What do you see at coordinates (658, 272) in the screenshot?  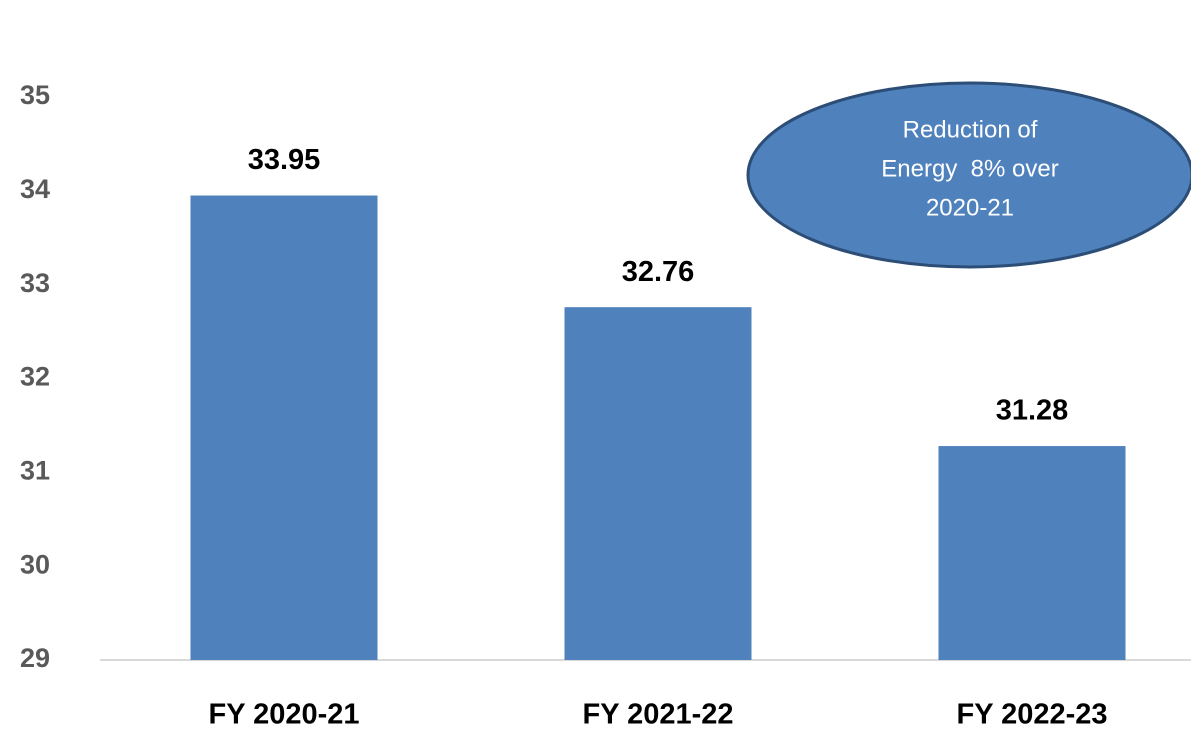 I see `data-label: 32.76` at bounding box center [658, 272].